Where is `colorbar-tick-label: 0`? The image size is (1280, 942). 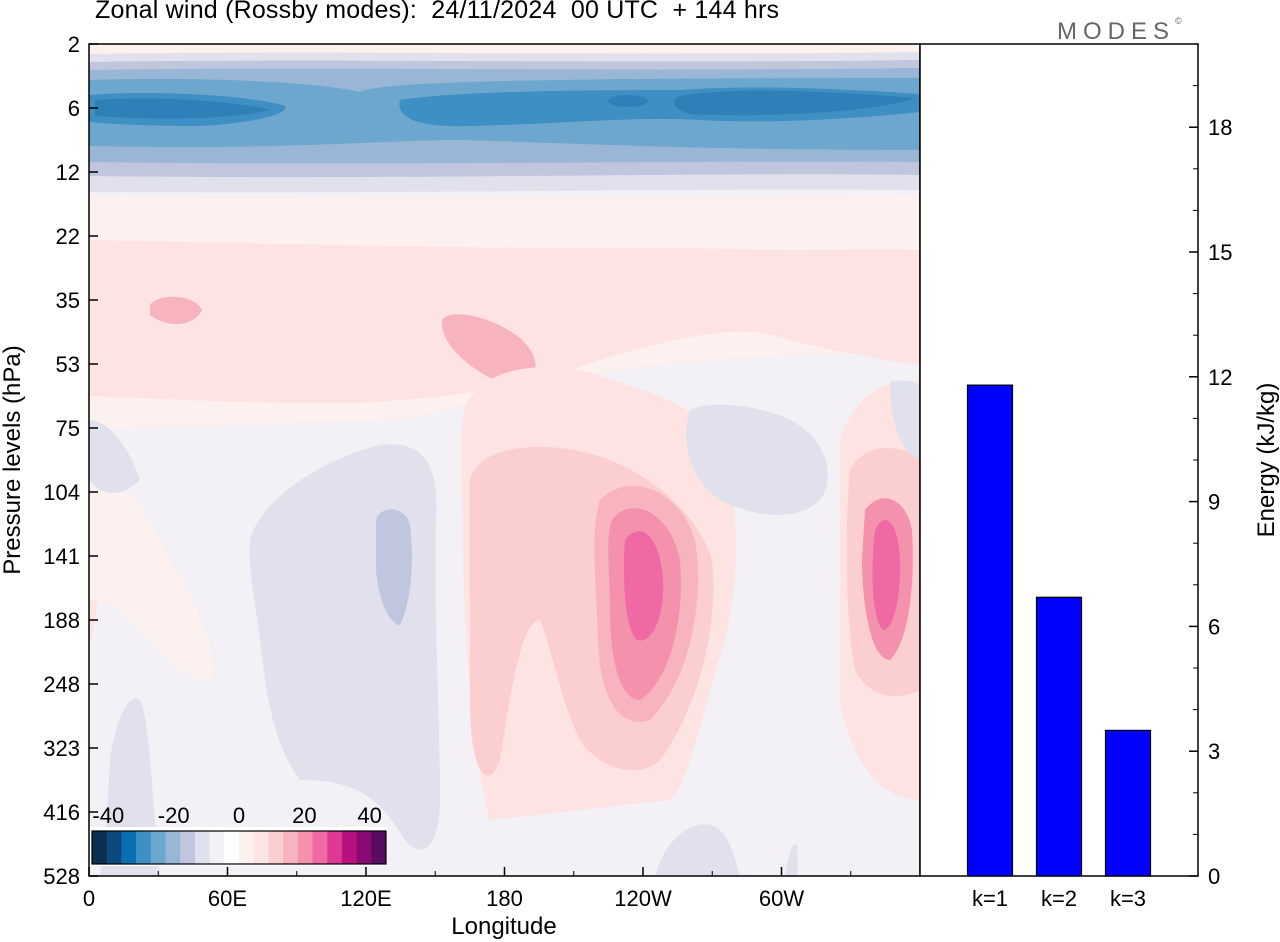 colorbar-tick-label: 0 is located at coordinates (239, 815).